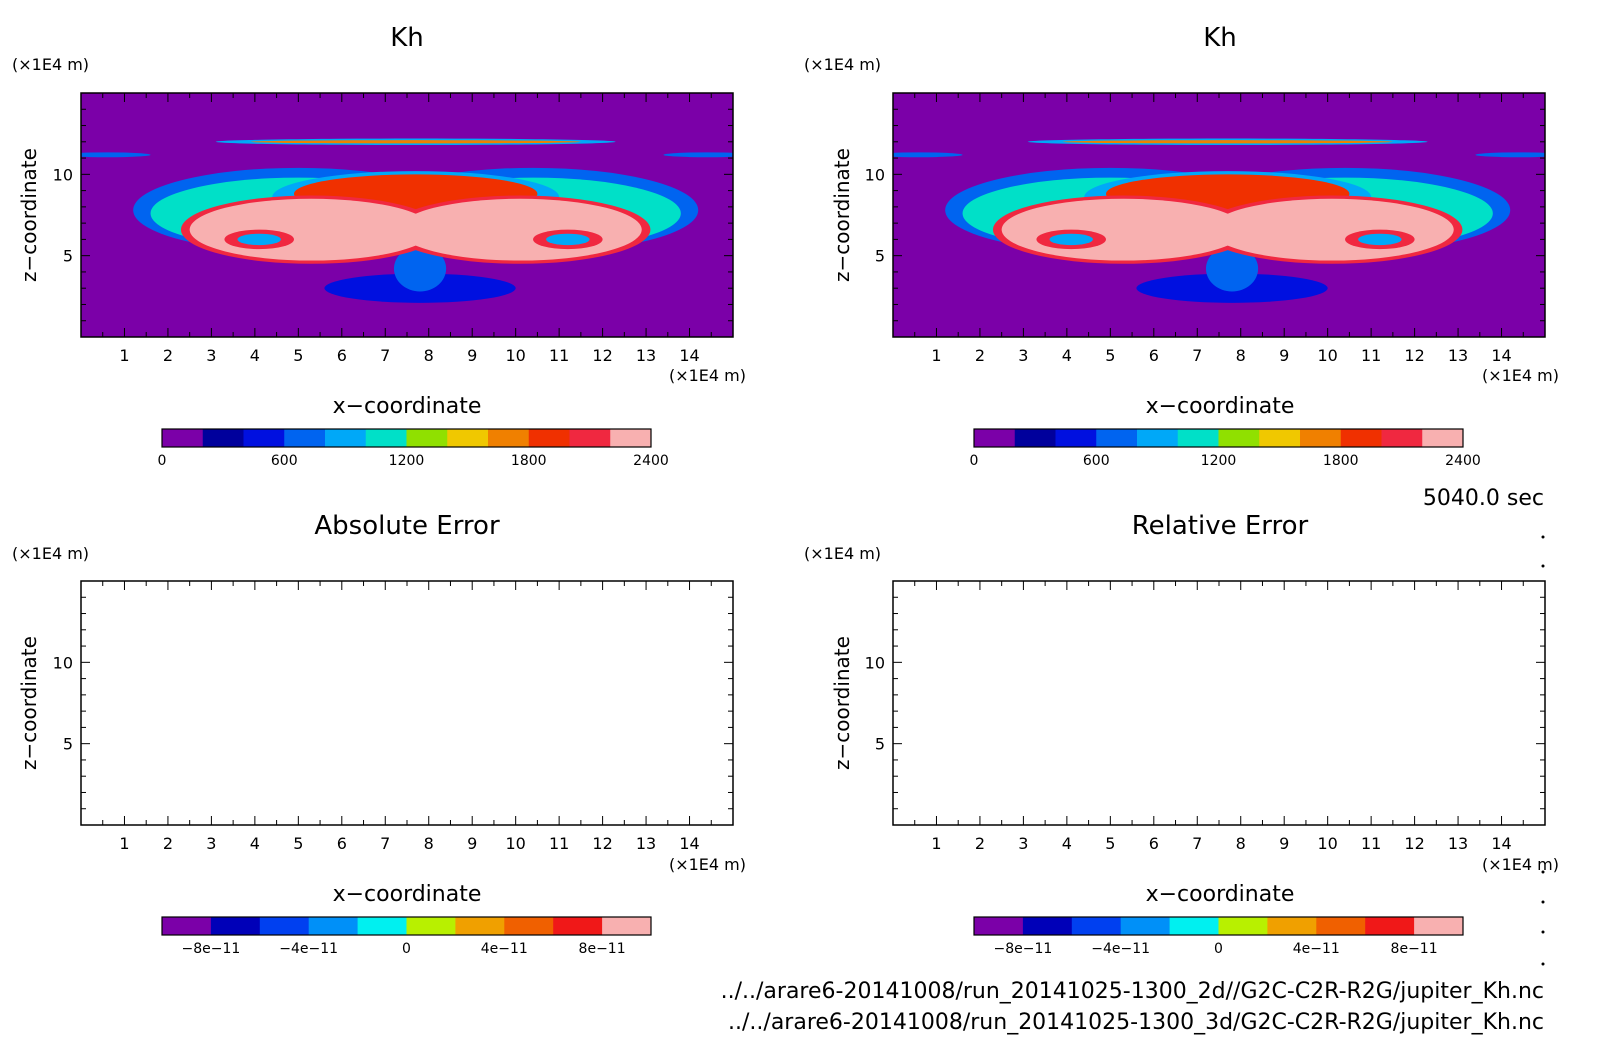 The width and height of the screenshot is (1604, 1054). What do you see at coordinates (1067, 355) in the screenshot?
I see `x-tick-label: 4` at bounding box center [1067, 355].